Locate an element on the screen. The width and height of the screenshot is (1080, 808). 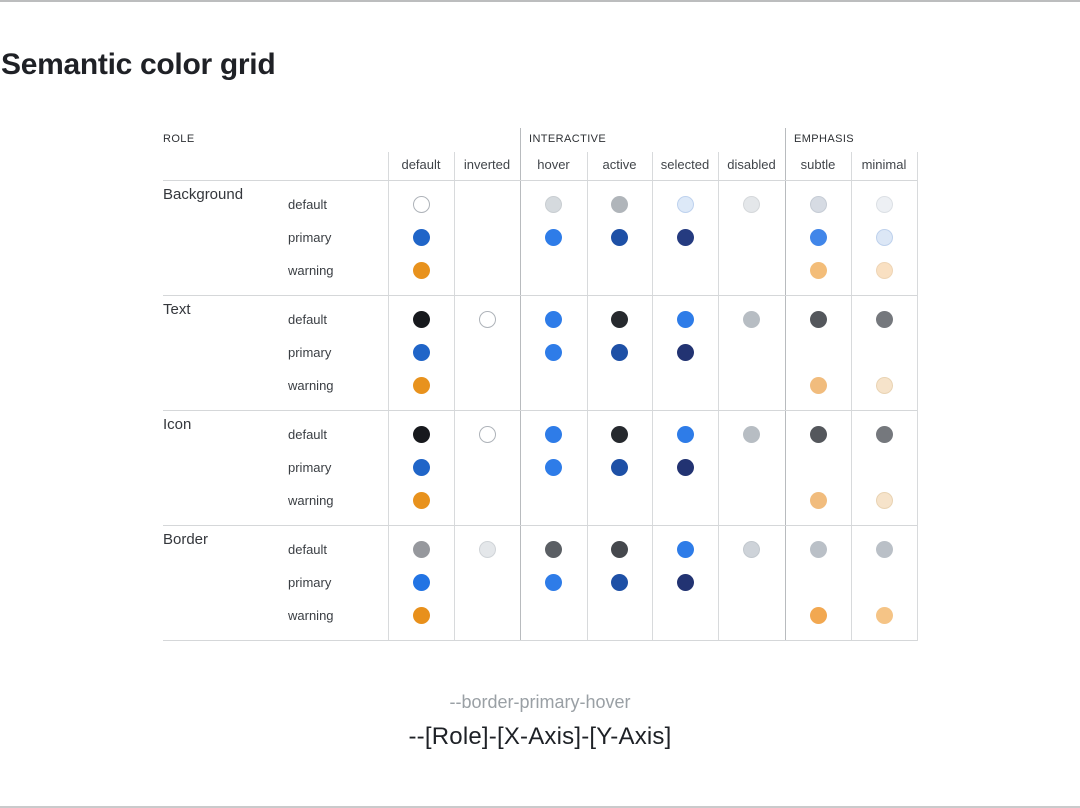
dot-icon-default-inverted is located at coordinates (487, 434).